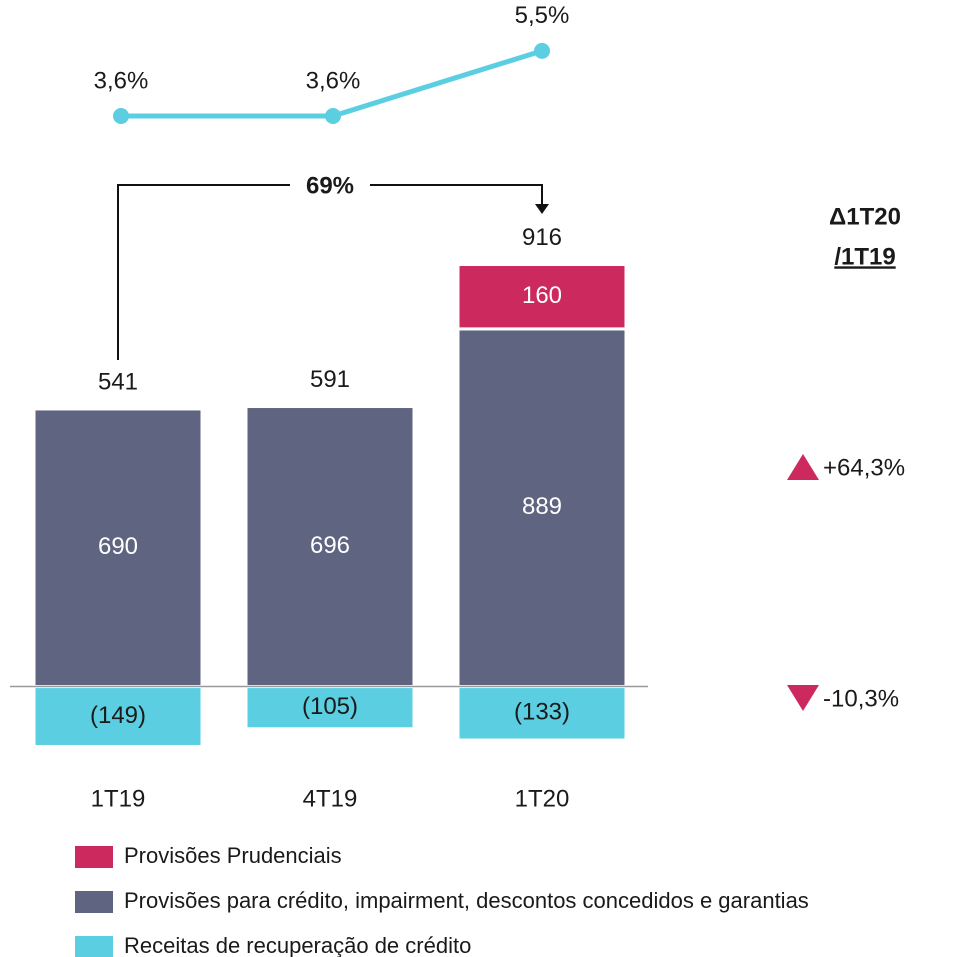 This screenshot has width=958, height=957. I want to click on total-label: 916, so click(542, 237).